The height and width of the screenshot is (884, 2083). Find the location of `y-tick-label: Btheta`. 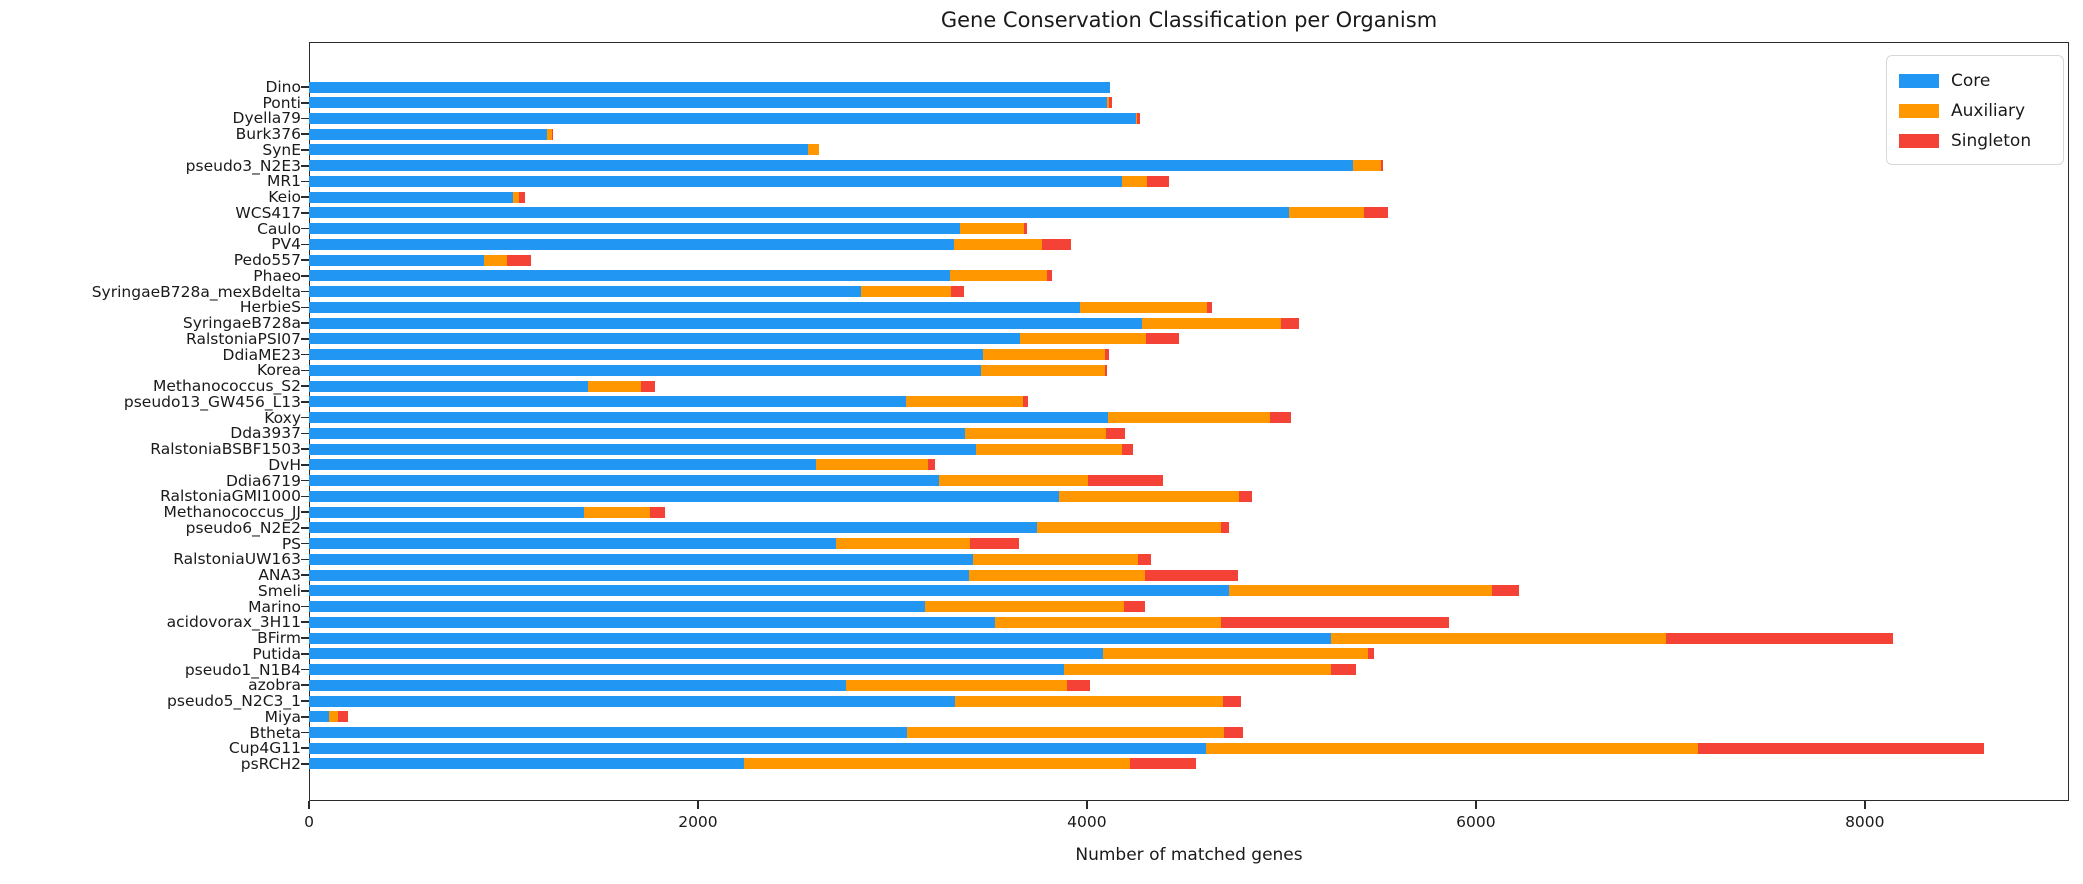

y-tick-label: Btheta is located at coordinates (275, 732).